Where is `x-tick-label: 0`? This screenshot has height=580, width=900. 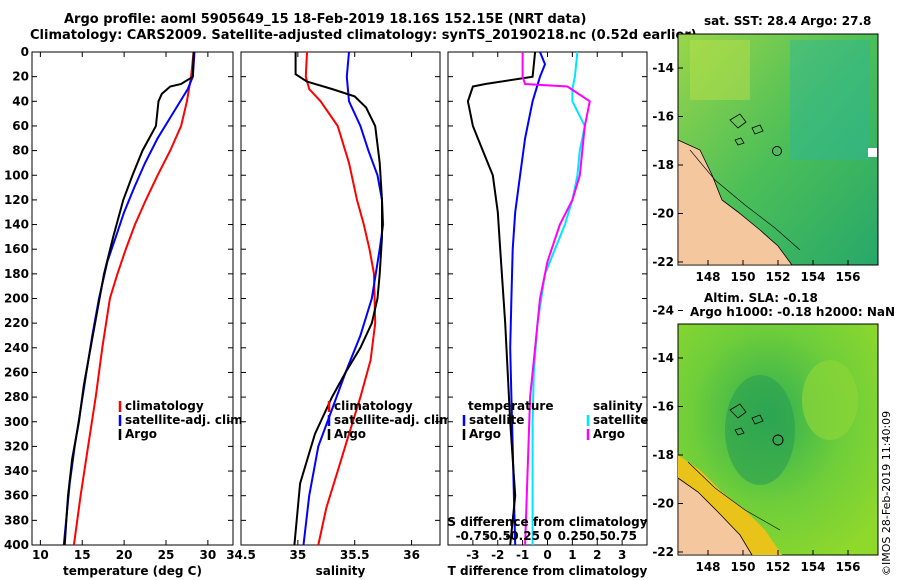 x-tick-label: 0 is located at coordinates (547, 555).